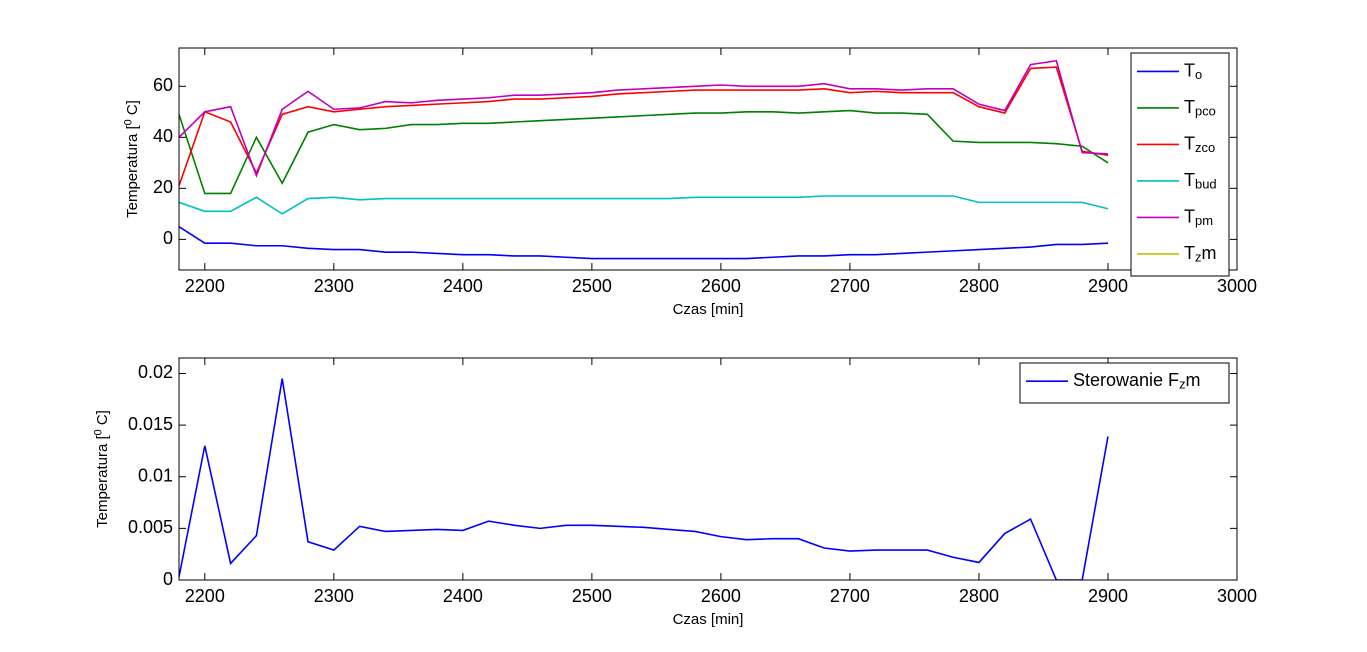  I want to click on legend-label: Tpco​, so click(1200, 108).